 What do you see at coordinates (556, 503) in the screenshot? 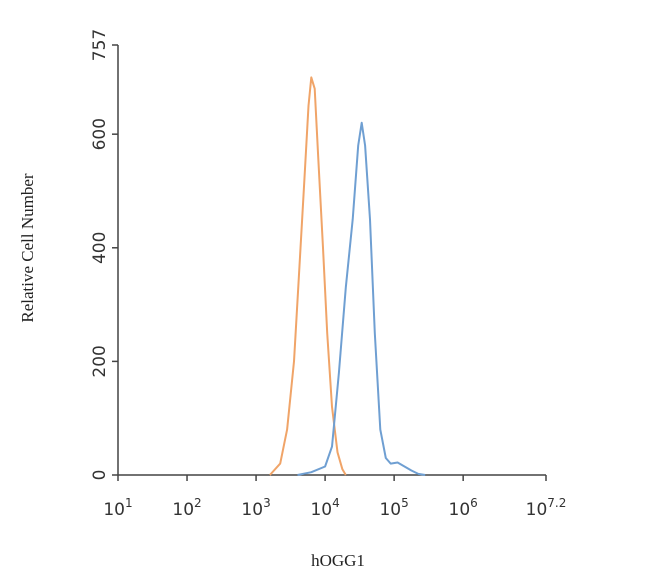
I see `tick-exponent: 7.2` at bounding box center [556, 503].